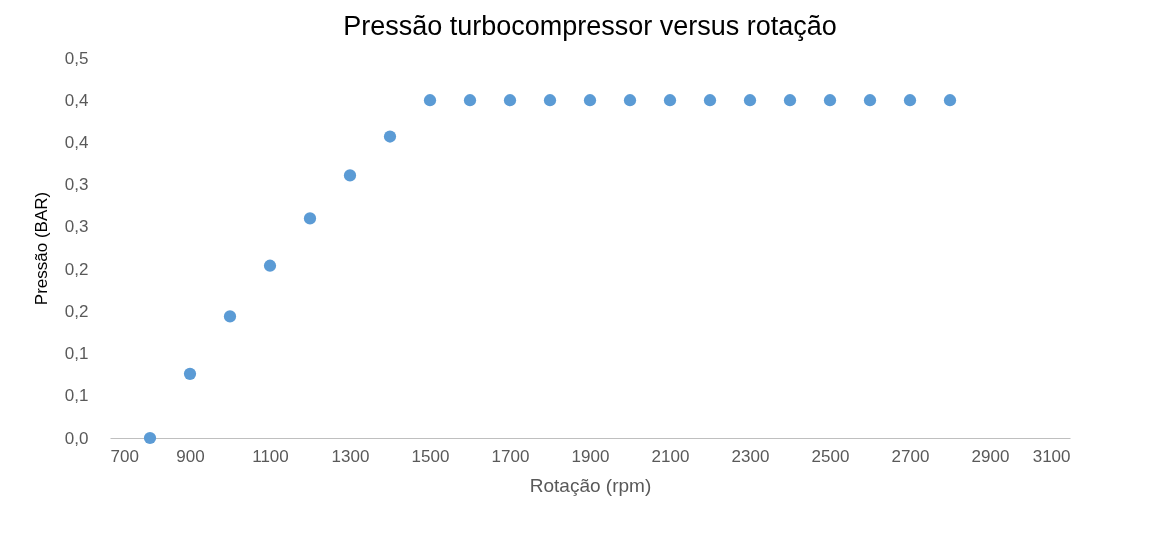 The height and width of the screenshot is (534, 1164). What do you see at coordinates (124, 456) in the screenshot?
I see `x-tick-label: 700` at bounding box center [124, 456].